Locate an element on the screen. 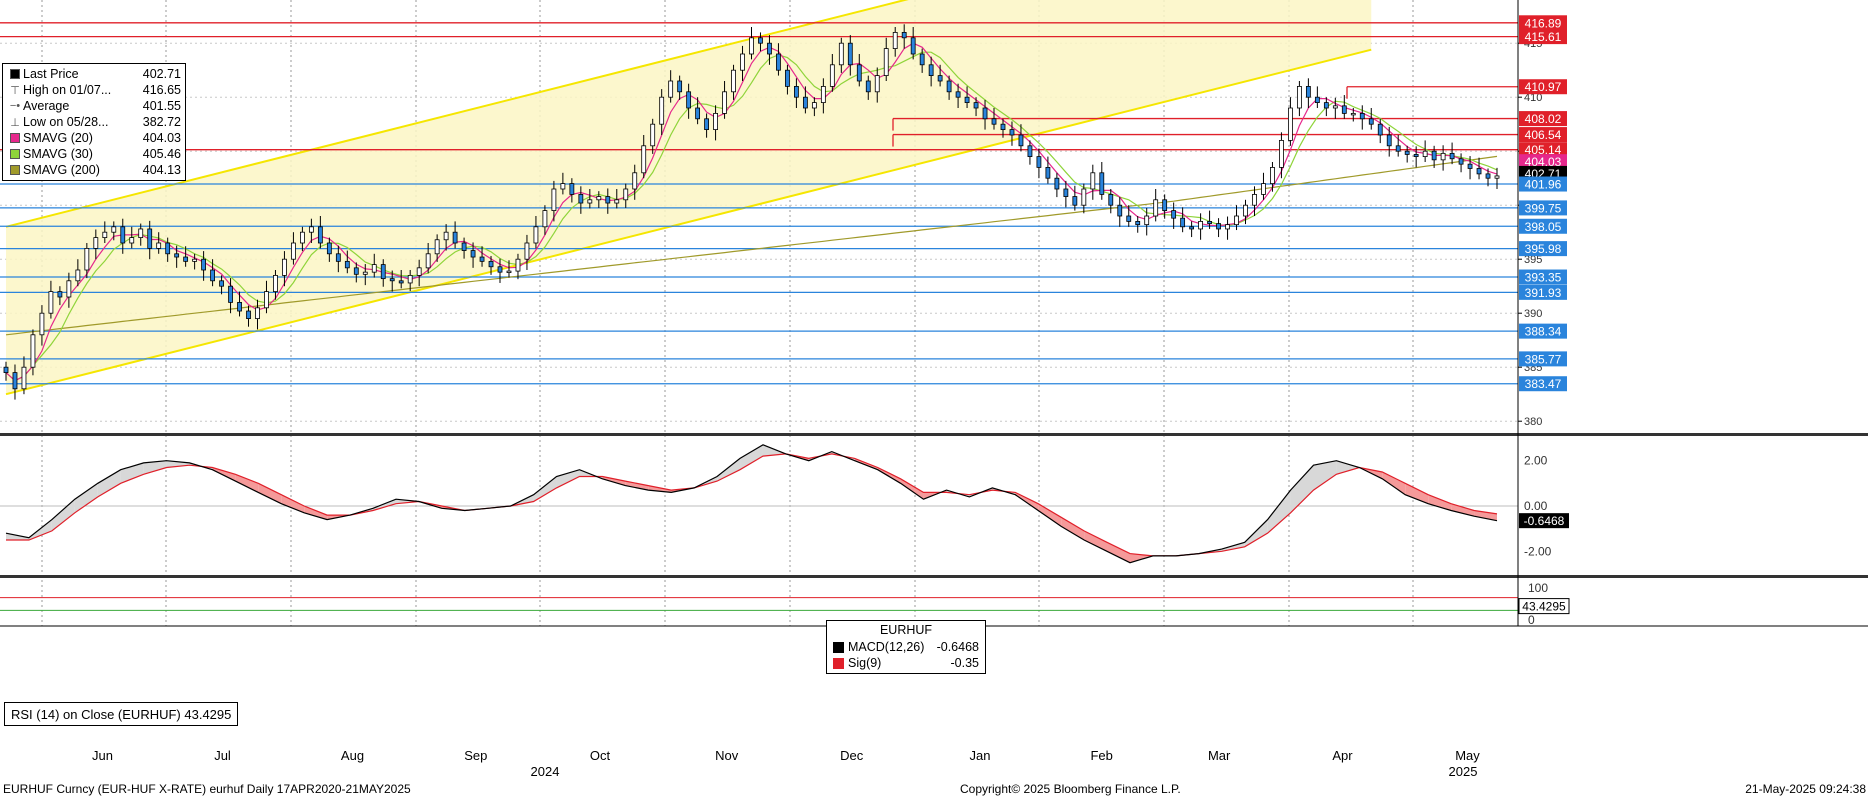  price-tick-label: 390 is located at coordinates (1533, 314).